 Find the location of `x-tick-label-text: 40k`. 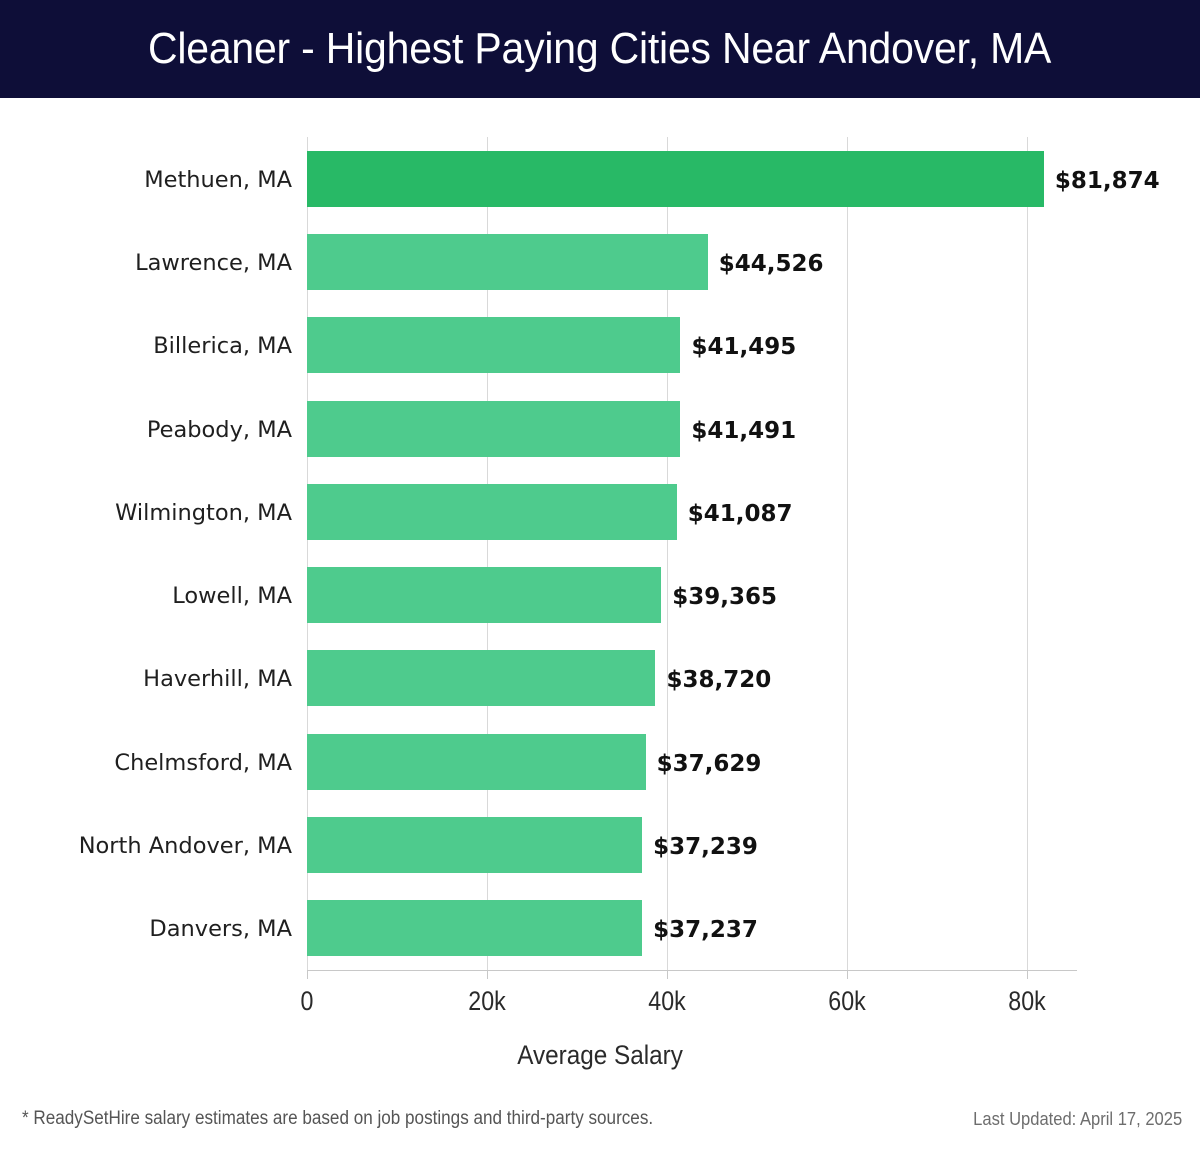

x-tick-label-text: 40k is located at coordinates (667, 1001).